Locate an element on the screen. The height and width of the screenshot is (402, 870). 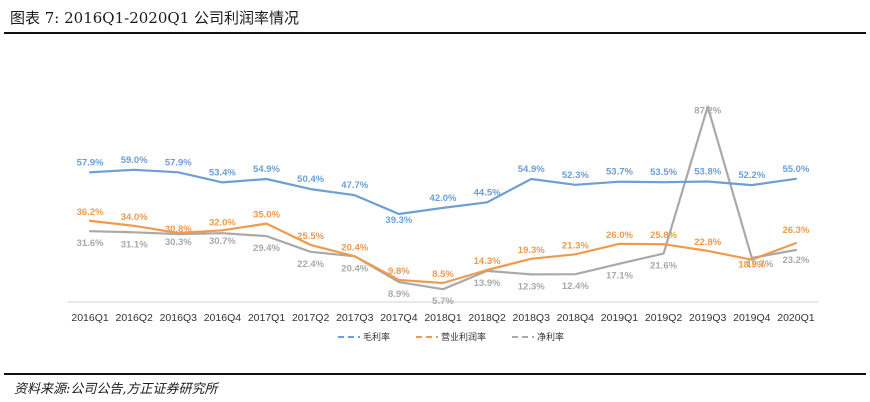
data-label-operating: 26.3% is located at coordinates (795, 230).